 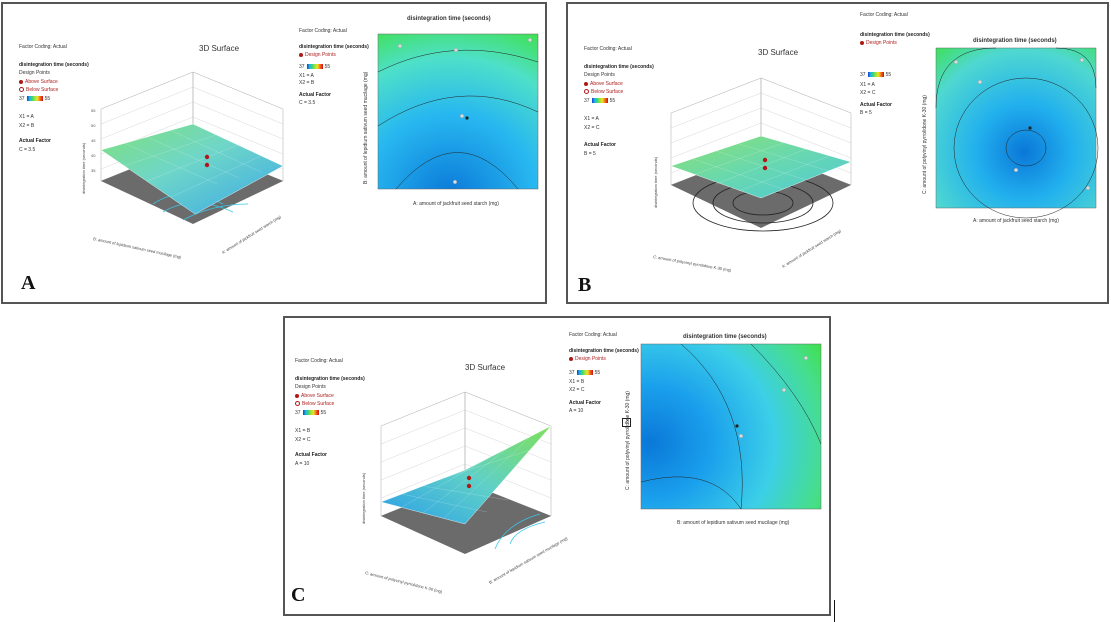 I want to click on actual-factor-value: A = 10, so click(x=302, y=464).